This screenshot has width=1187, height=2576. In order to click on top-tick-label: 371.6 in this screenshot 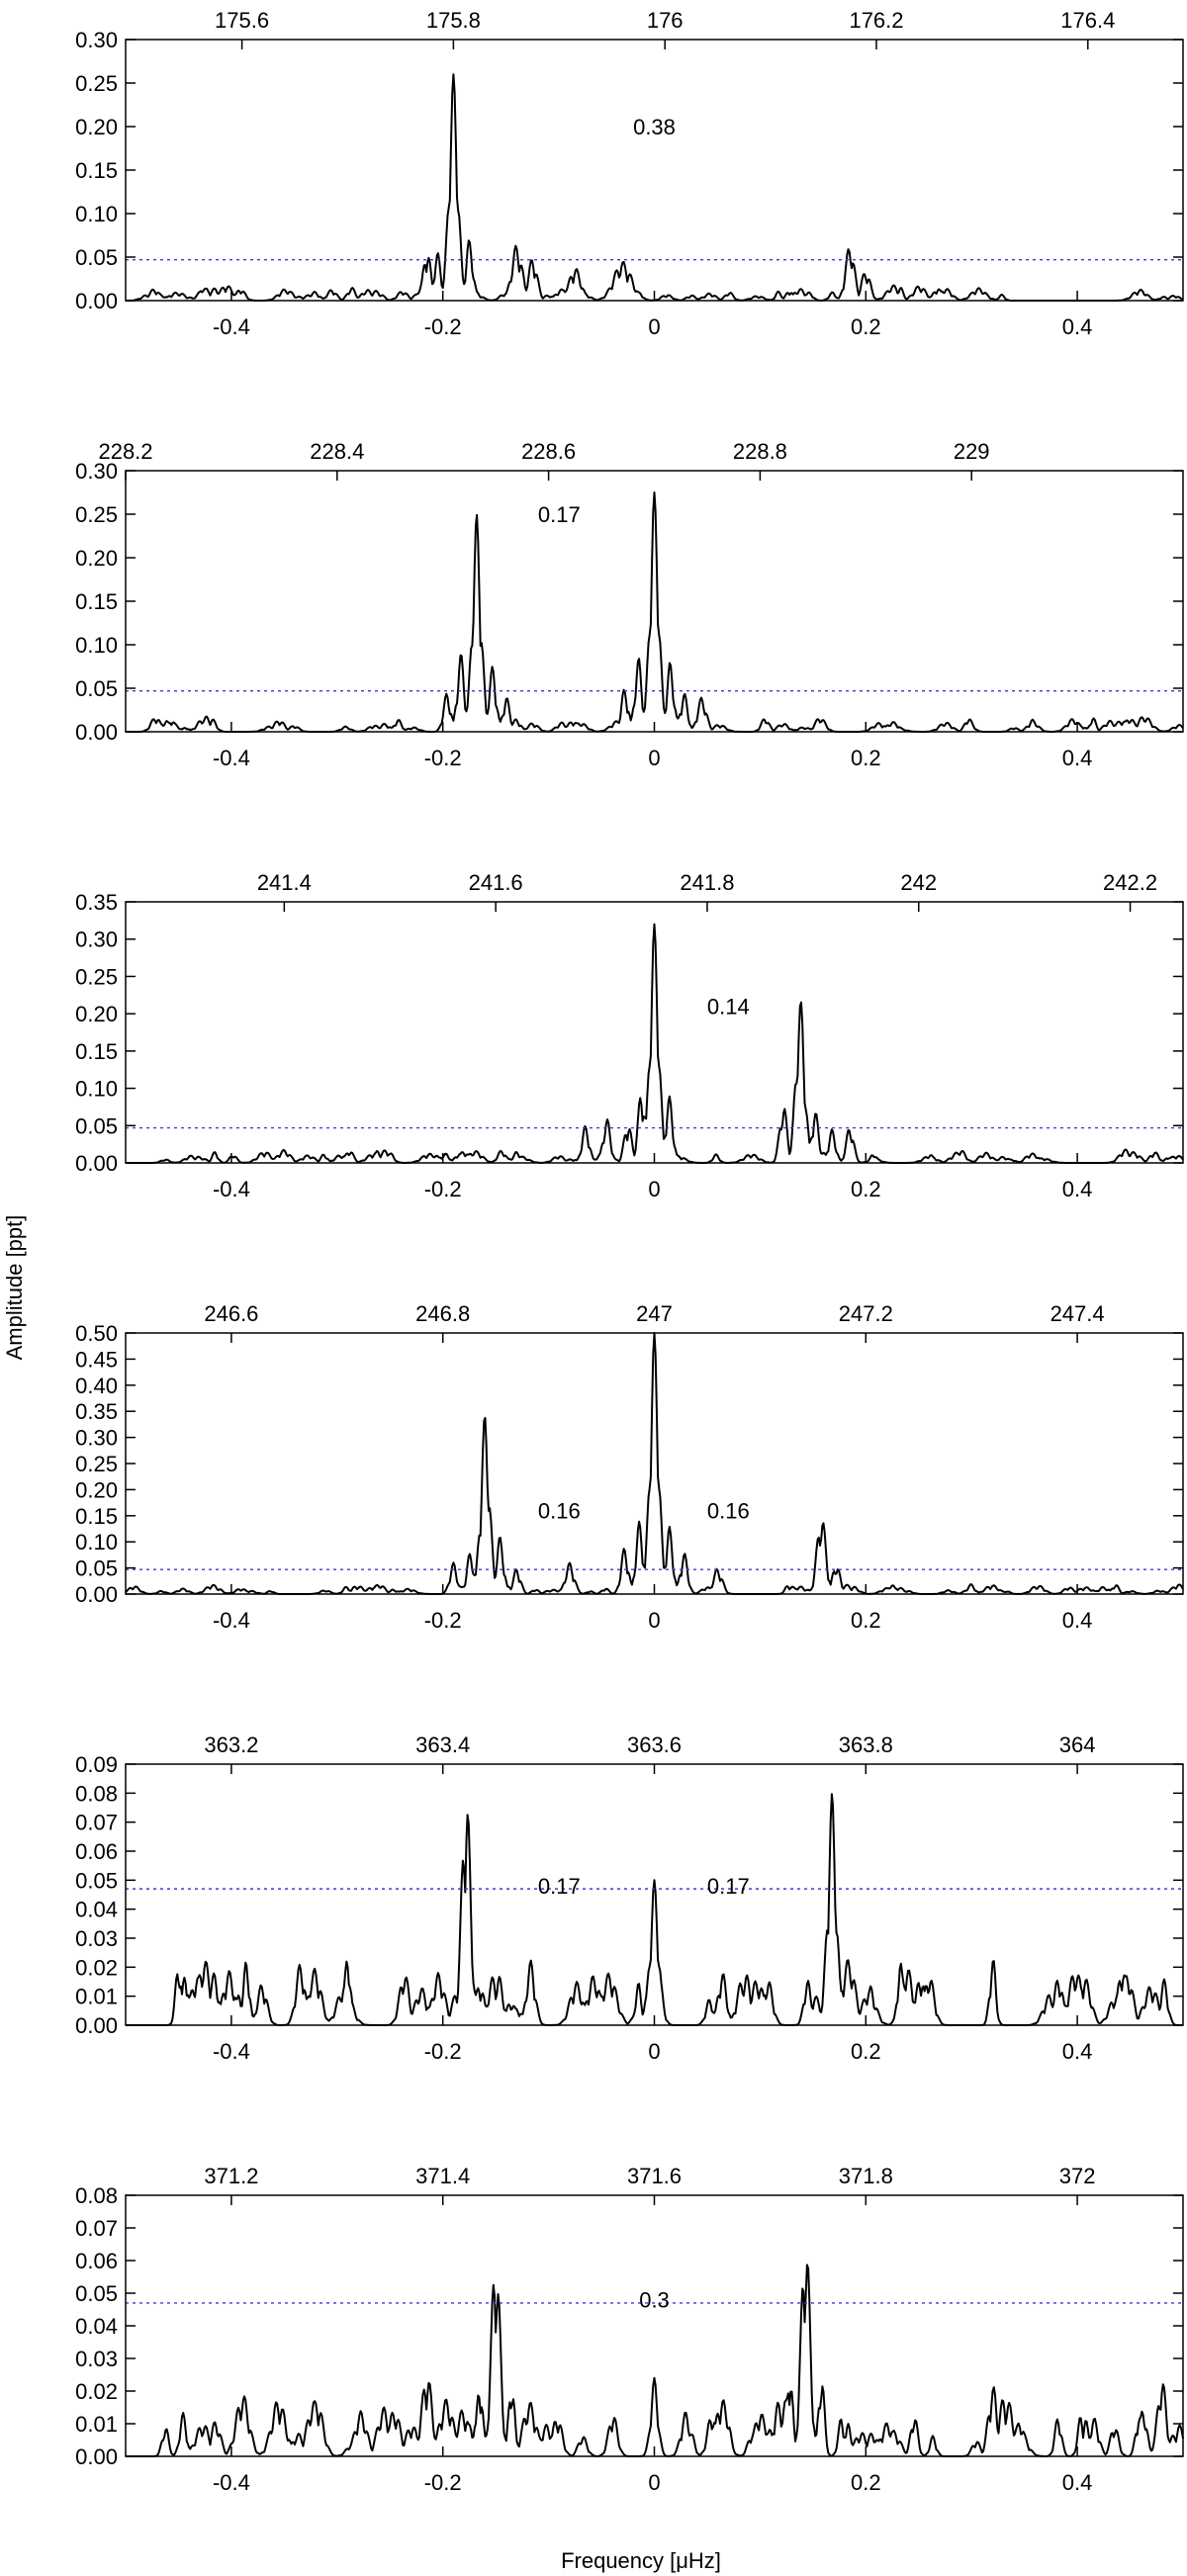, I will do `click(654, 2176)`.